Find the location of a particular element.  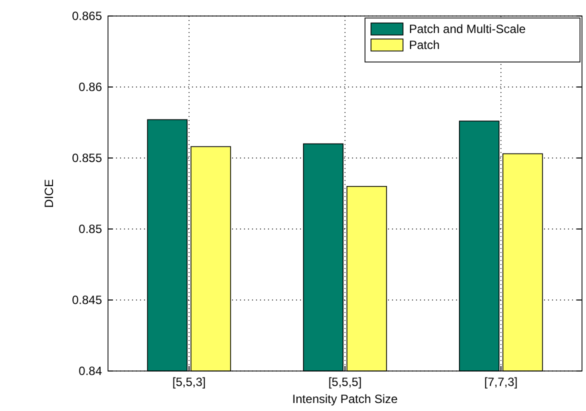

y-tick-label: 0.85 is located at coordinates (90, 229).